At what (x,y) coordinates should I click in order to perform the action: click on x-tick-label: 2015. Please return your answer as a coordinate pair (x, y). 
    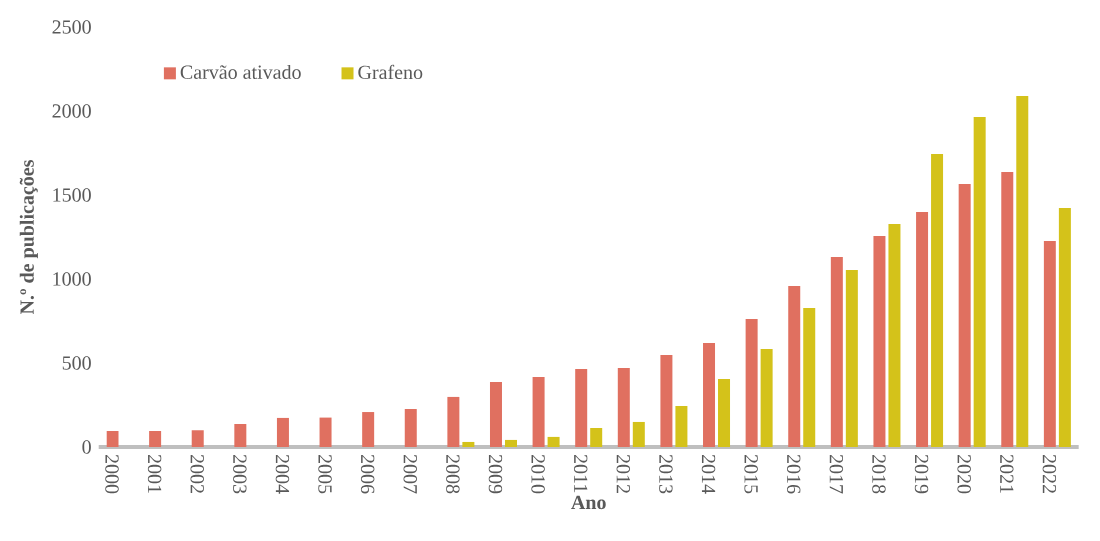
    Looking at the image, I should click on (751, 474).